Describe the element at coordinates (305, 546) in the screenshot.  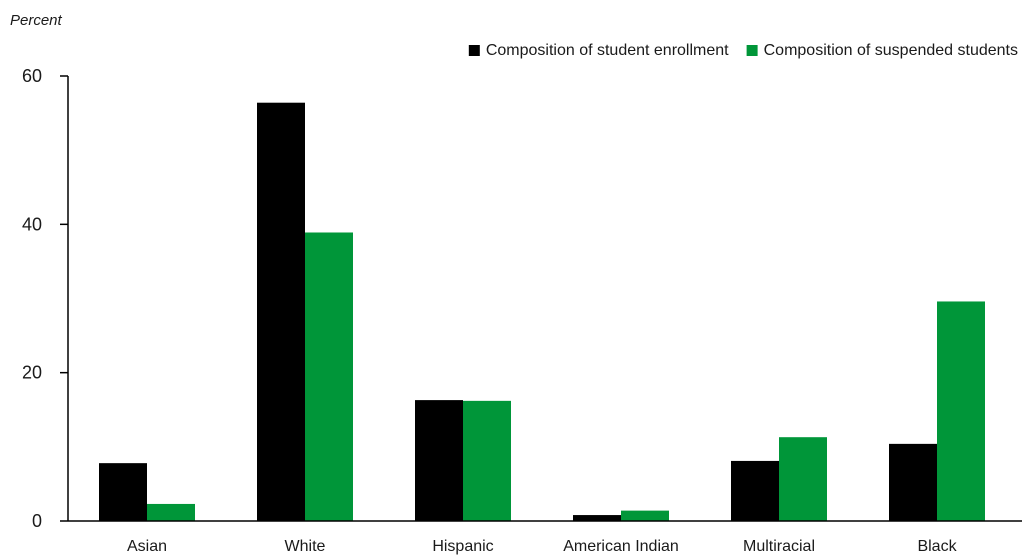
I see `x-tick-label: White` at that location.